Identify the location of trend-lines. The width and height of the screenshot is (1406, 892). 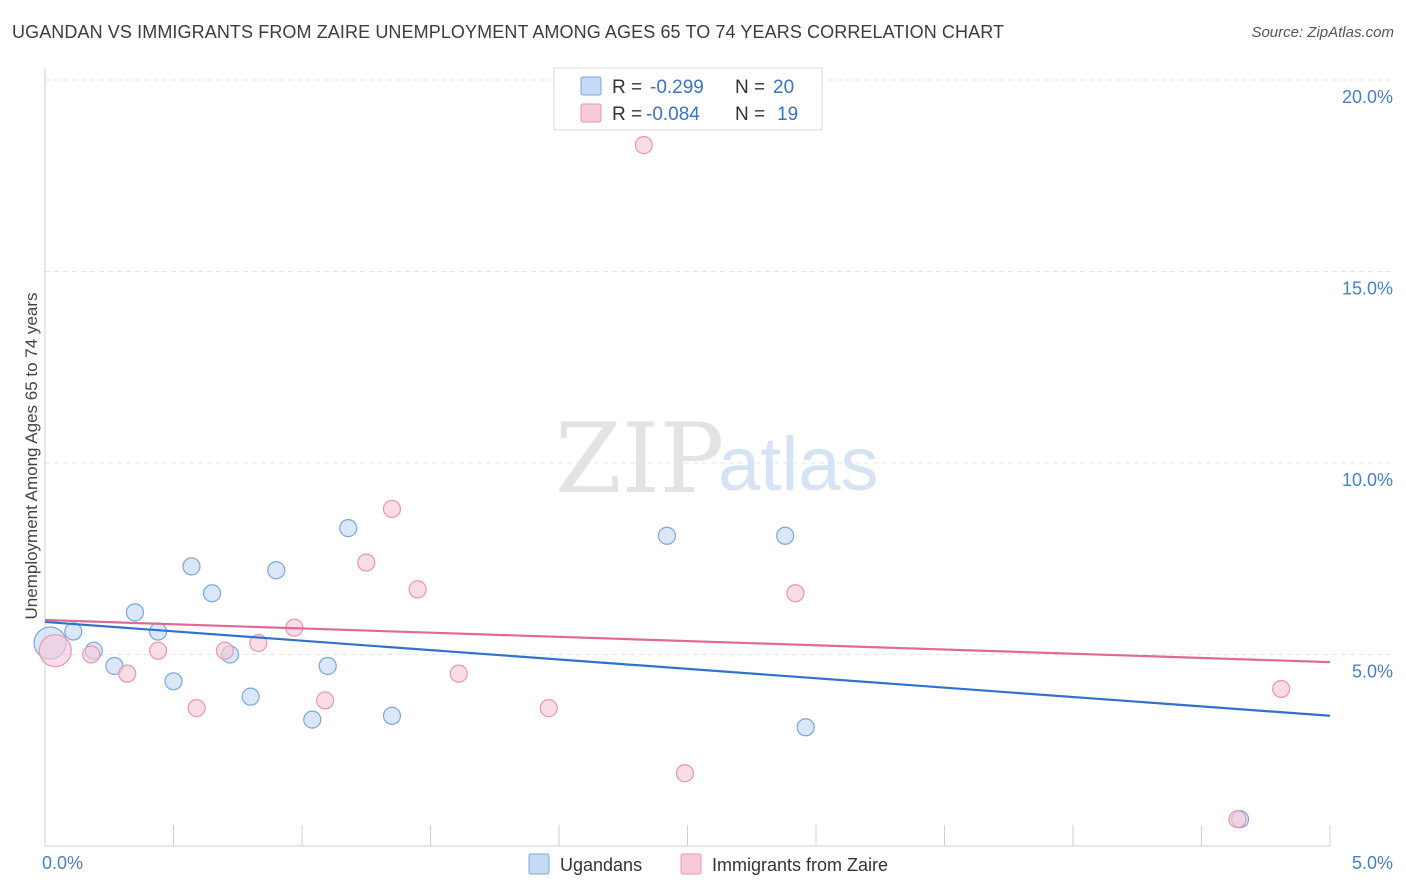
(687, 667).